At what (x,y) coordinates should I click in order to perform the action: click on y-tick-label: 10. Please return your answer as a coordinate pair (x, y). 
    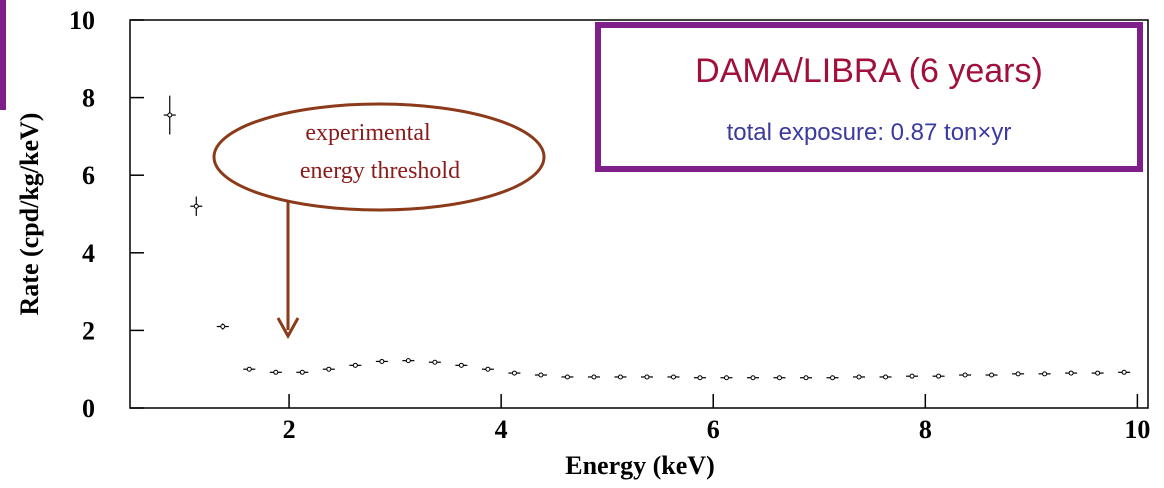
    Looking at the image, I should click on (82, 20).